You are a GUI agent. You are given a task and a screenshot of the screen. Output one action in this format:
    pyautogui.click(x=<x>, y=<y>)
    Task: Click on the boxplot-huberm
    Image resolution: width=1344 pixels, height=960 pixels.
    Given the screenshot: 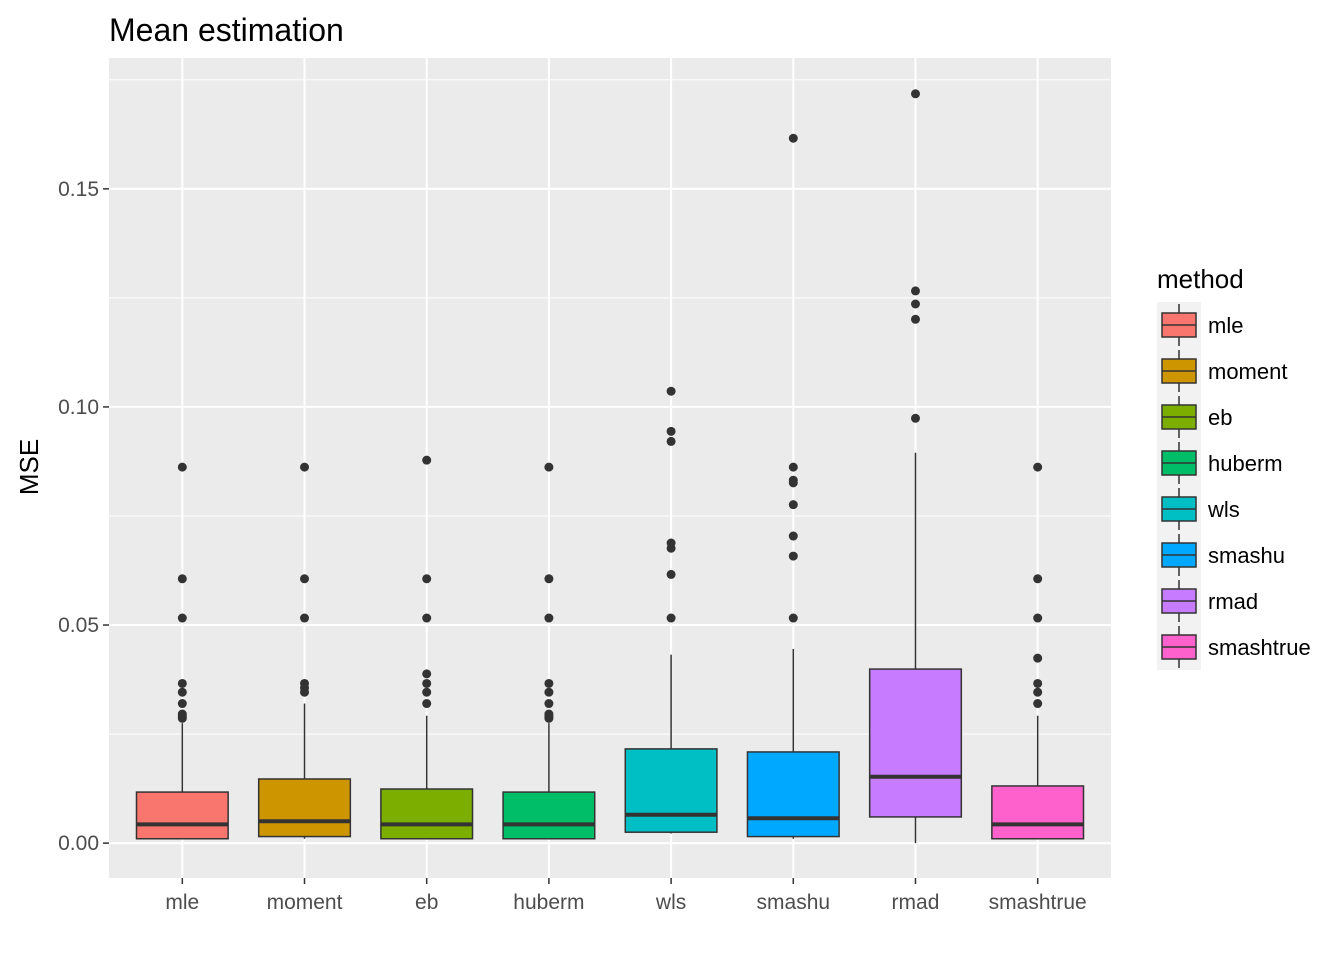 What is the action you would take?
    pyautogui.click(x=549, y=651)
    